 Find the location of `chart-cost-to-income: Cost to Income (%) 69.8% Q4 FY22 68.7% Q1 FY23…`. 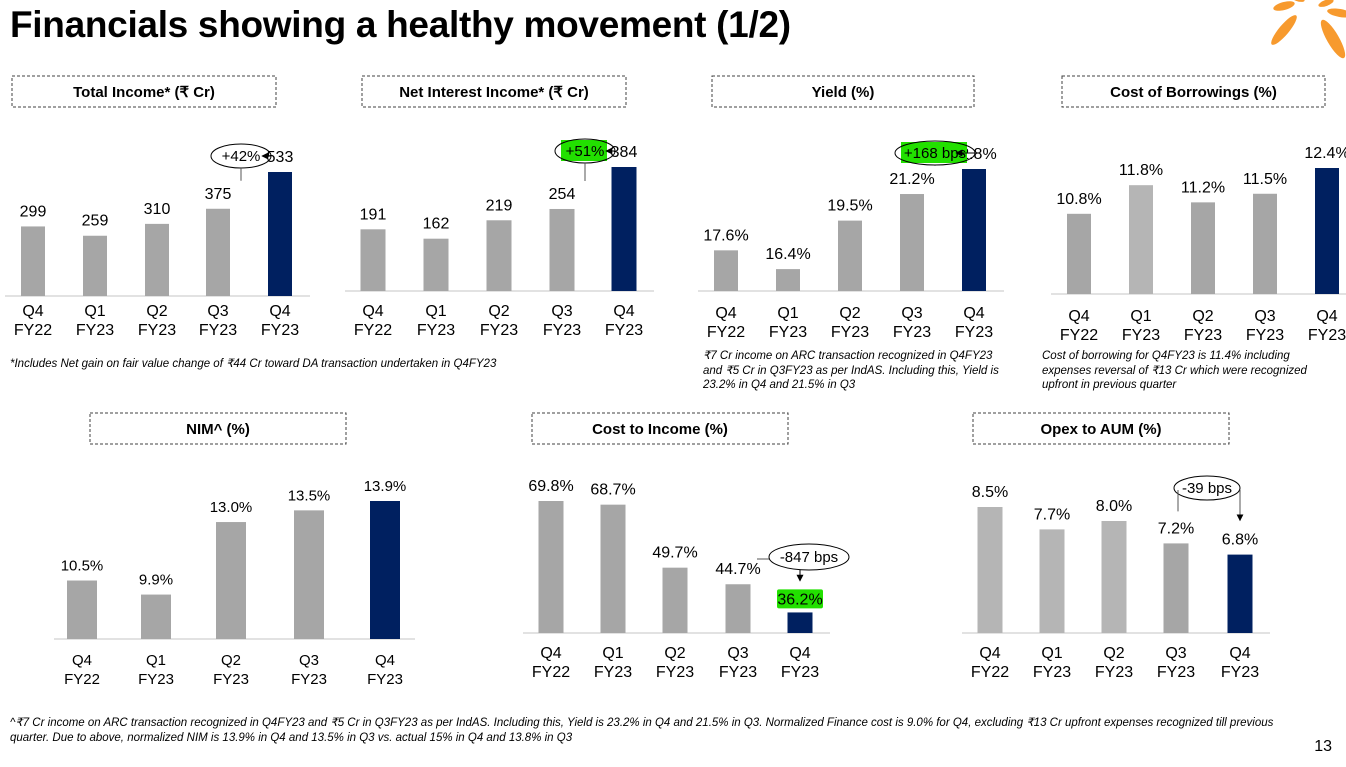

chart-cost-to-income: Cost to Income (%) 69.8% Q4 FY22 68.7% Q1 FY23… is located at coordinates (686, 546).